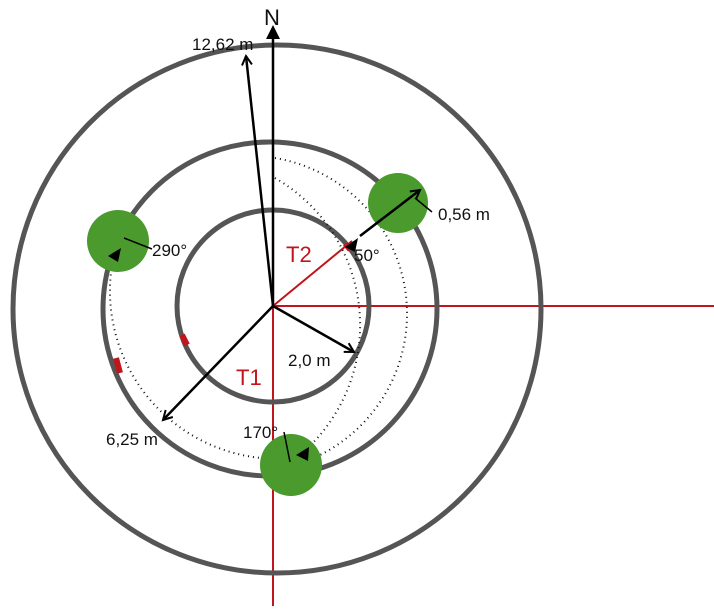  Describe the element at coordinates (184, 340) in the screenshot. I see `inner-ring-marker` at that location.